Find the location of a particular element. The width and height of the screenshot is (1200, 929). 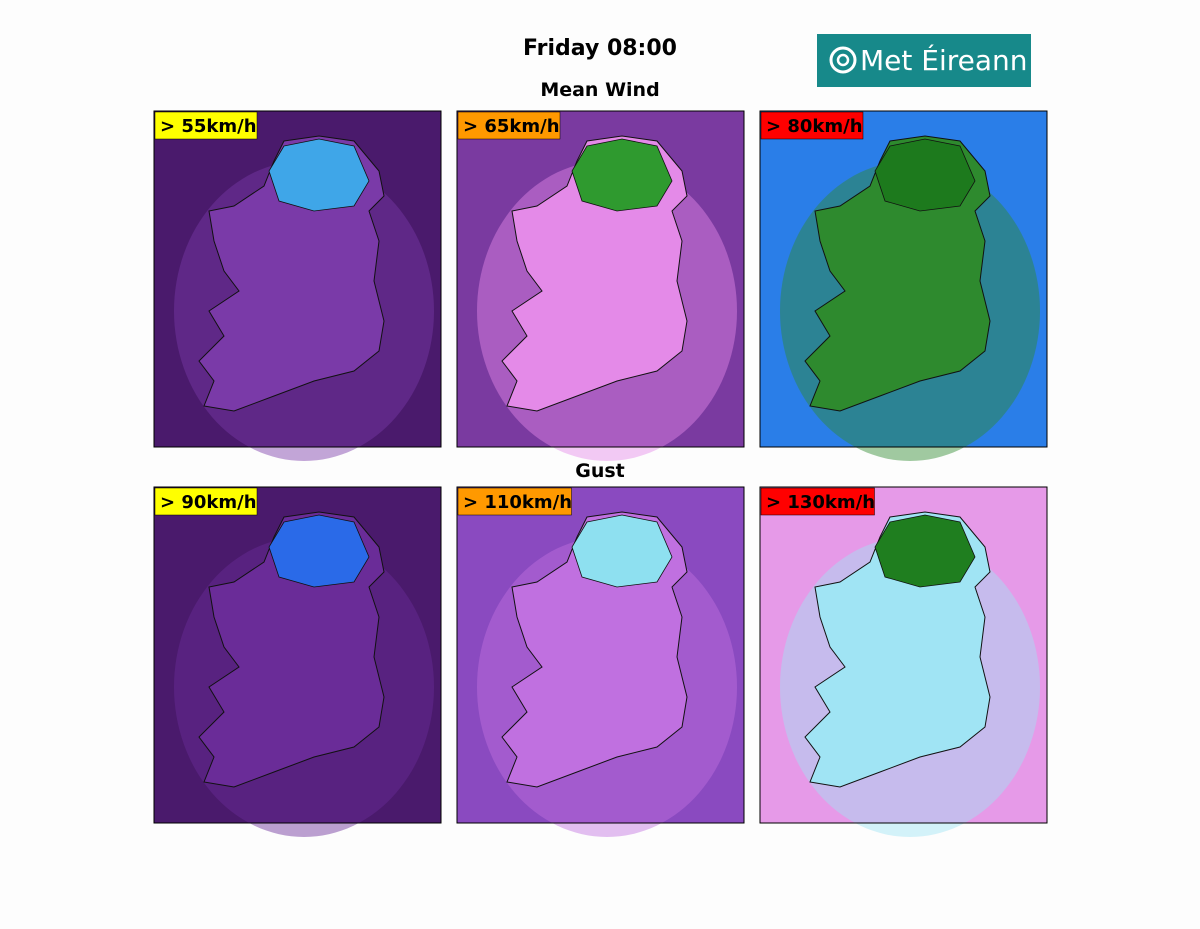

panel-label: > 55km/h is located at coordinates (208, 126).